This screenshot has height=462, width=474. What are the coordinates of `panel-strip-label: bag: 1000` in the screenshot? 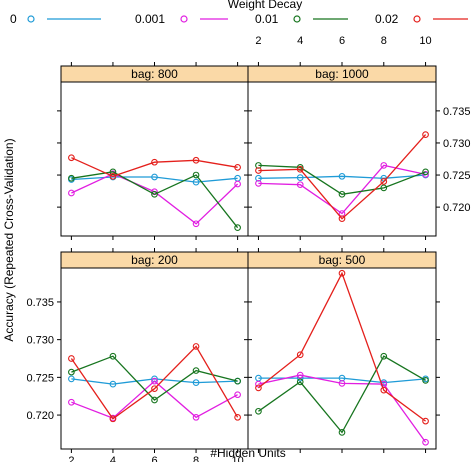 It's located at (342, 74).